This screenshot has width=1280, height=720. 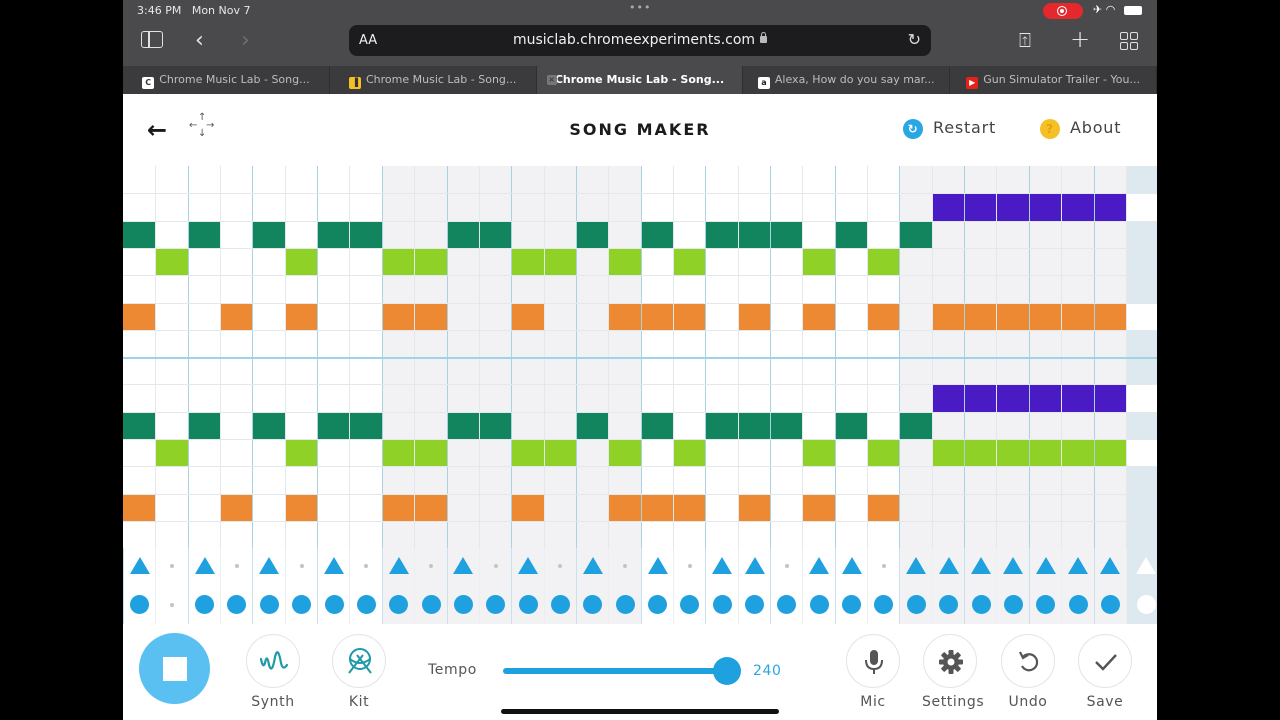 I want to click on multitasking-dots: •••, so click(x=640, y=7).